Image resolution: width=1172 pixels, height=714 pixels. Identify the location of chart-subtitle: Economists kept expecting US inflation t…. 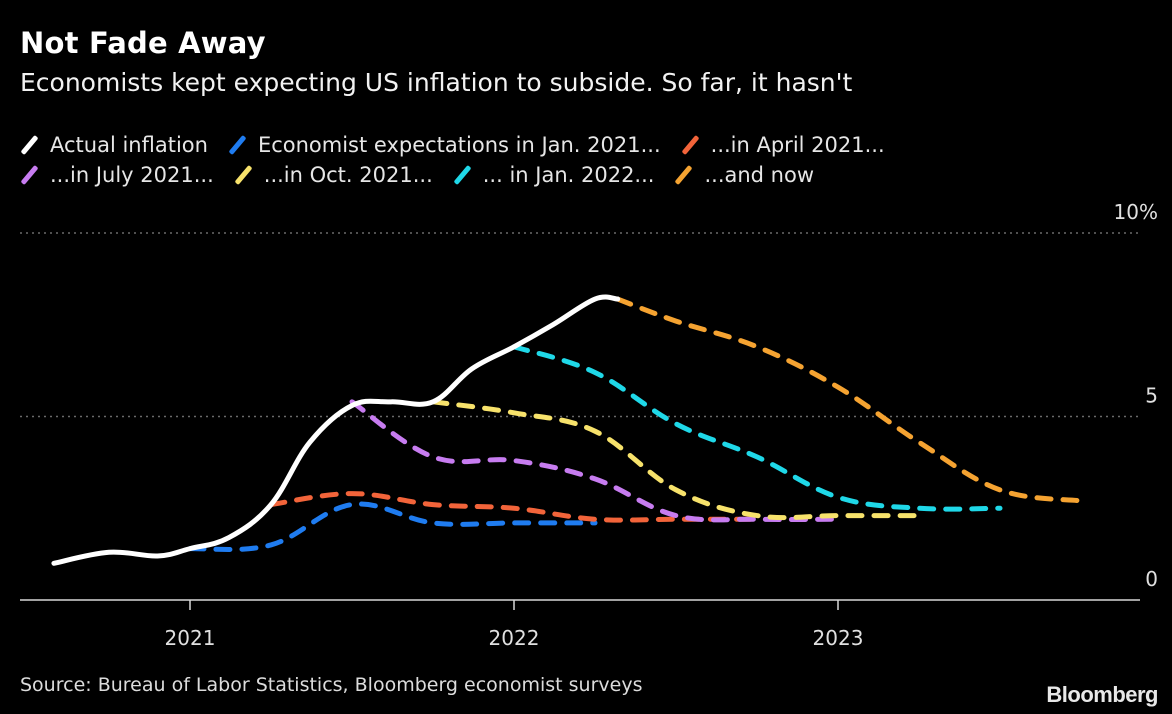
(436, 82).